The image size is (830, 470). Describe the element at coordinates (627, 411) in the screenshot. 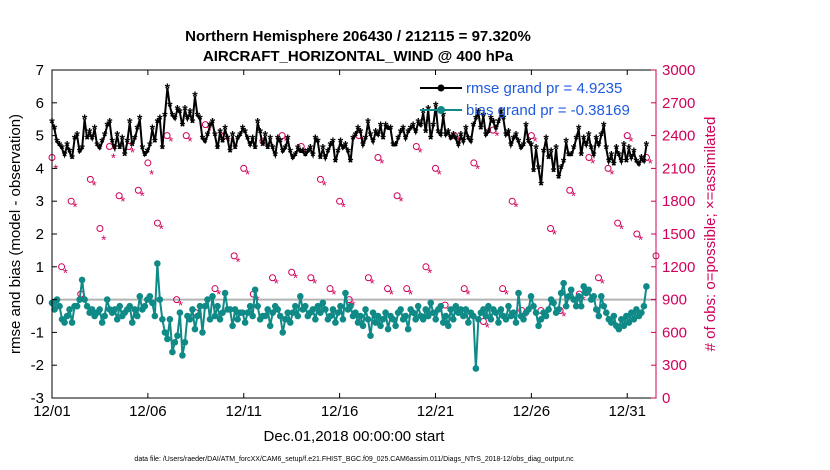

I see `x-tick-label: 12/31` at that location.